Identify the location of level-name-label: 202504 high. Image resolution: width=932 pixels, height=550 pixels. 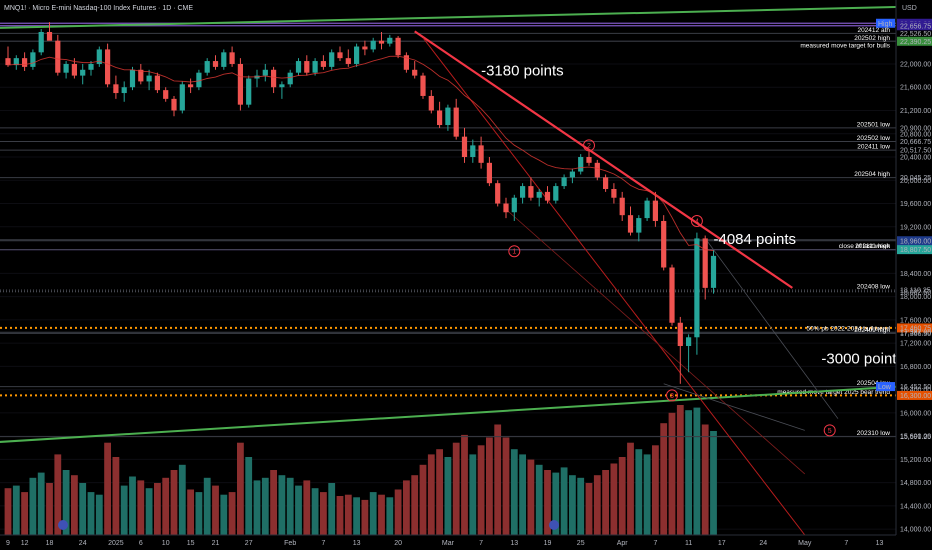
(872, 174).